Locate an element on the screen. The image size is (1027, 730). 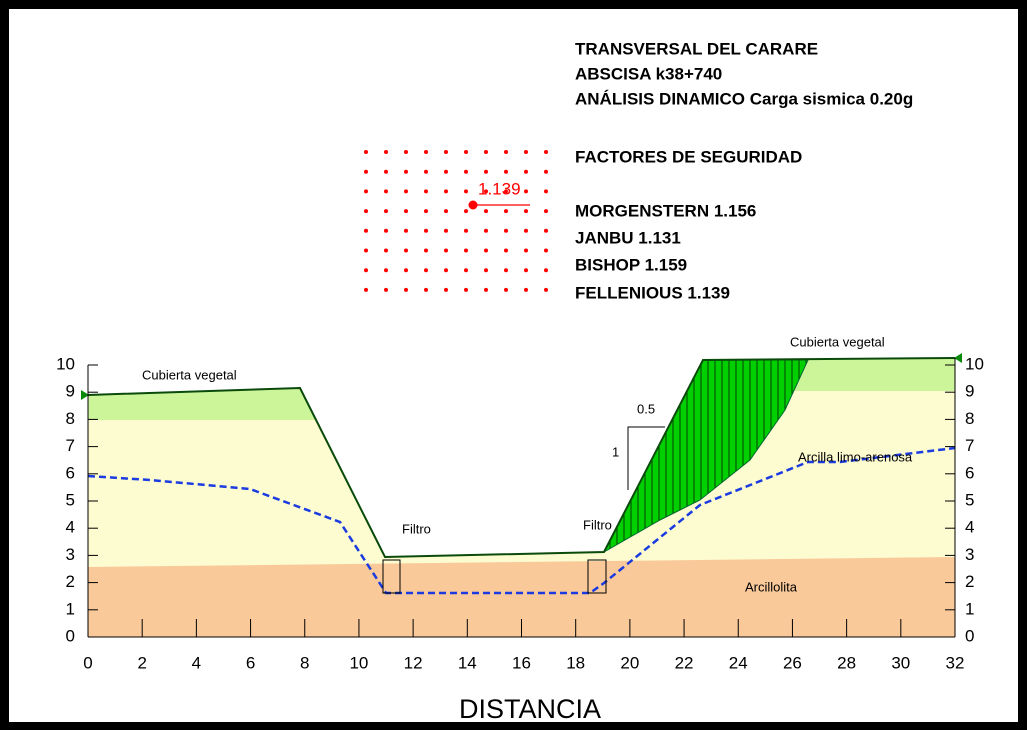
filter is located at coordinates (391, 576).